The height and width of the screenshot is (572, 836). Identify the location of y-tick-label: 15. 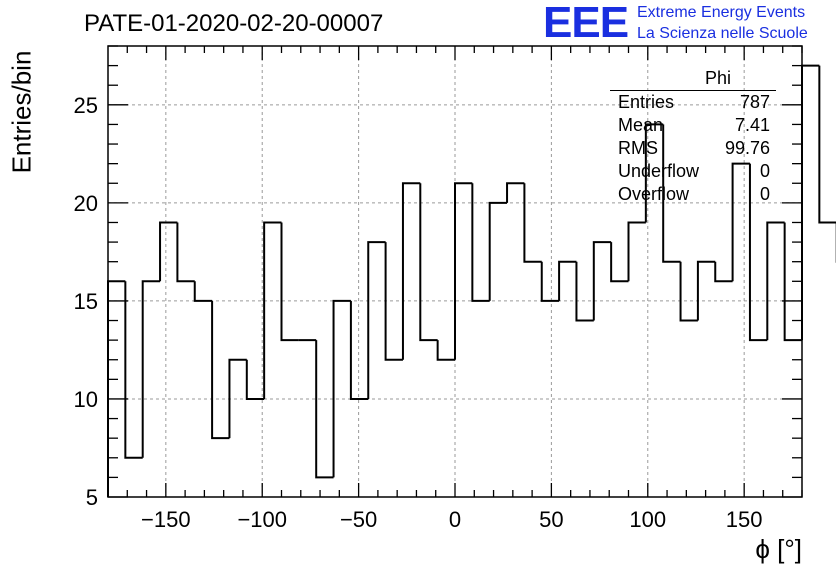
(86, 301).